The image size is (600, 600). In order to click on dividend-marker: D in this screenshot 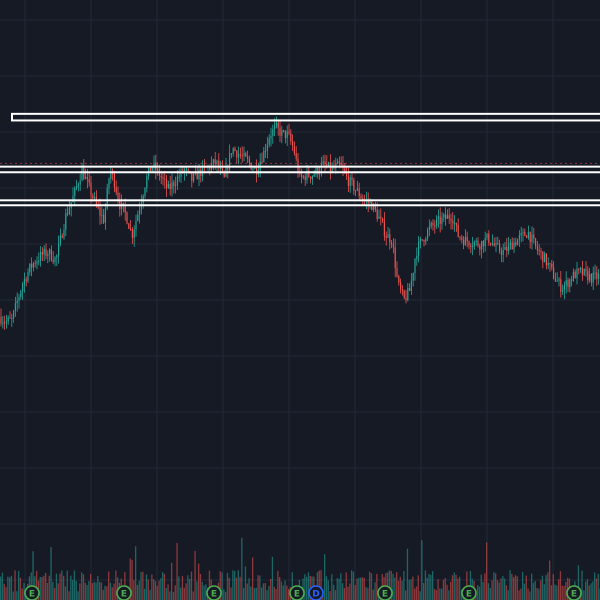, I will do `click(316, 592)`.